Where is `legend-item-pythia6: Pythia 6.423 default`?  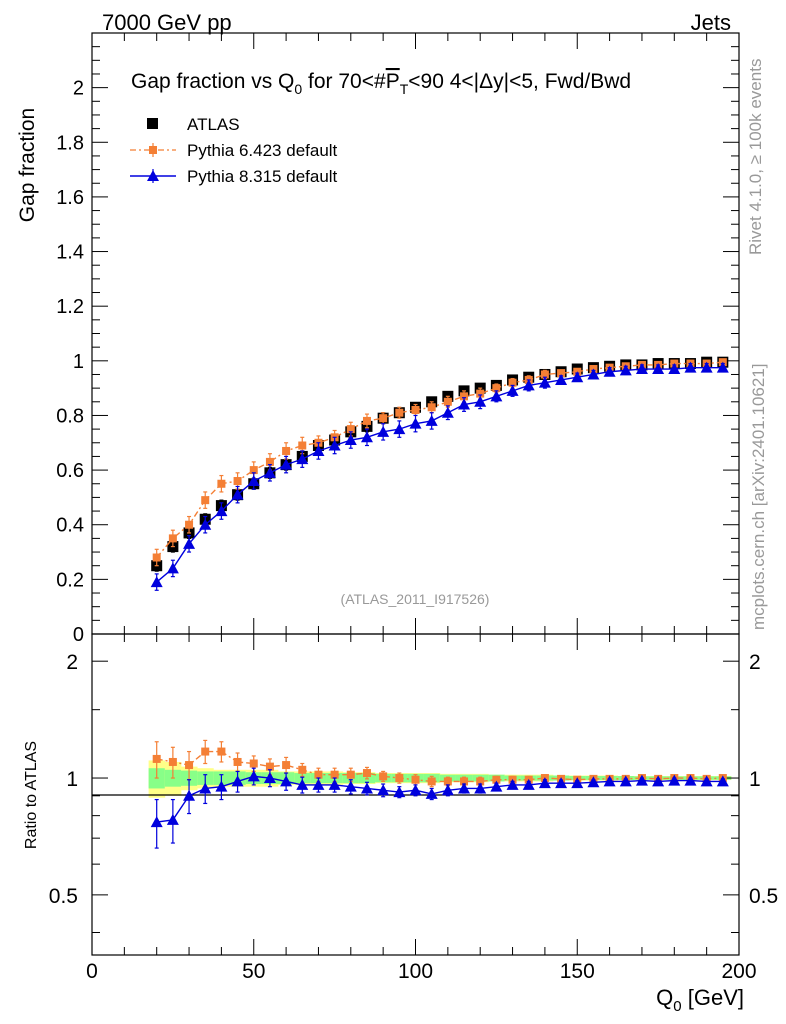
legend-item-pythia6: Pythia 6.423 default is located at coordinates (234, 150).